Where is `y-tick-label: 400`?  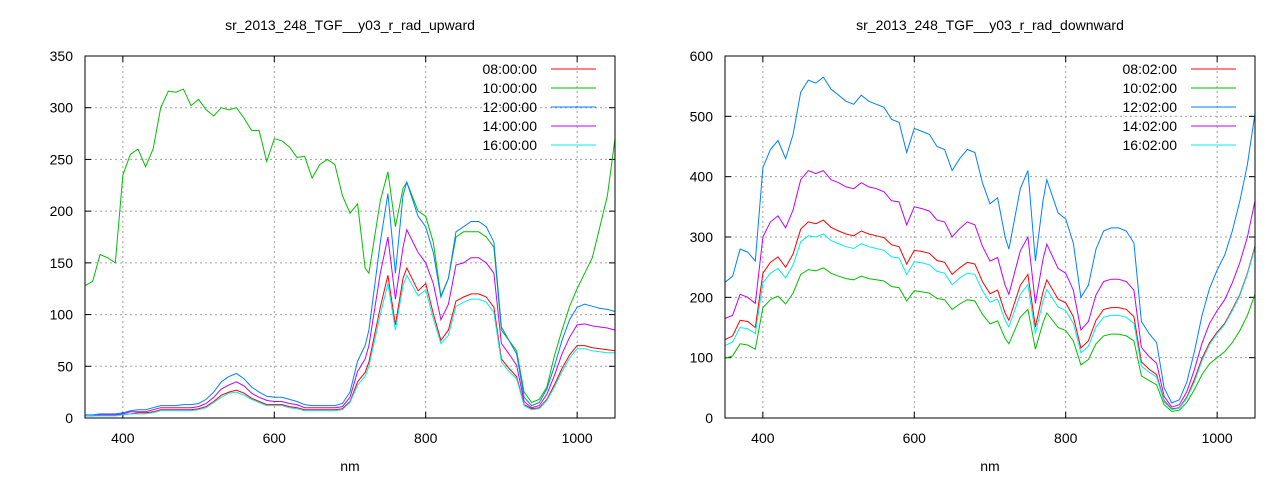 y-tick-label: 400 is located at coordinates (702, 177).